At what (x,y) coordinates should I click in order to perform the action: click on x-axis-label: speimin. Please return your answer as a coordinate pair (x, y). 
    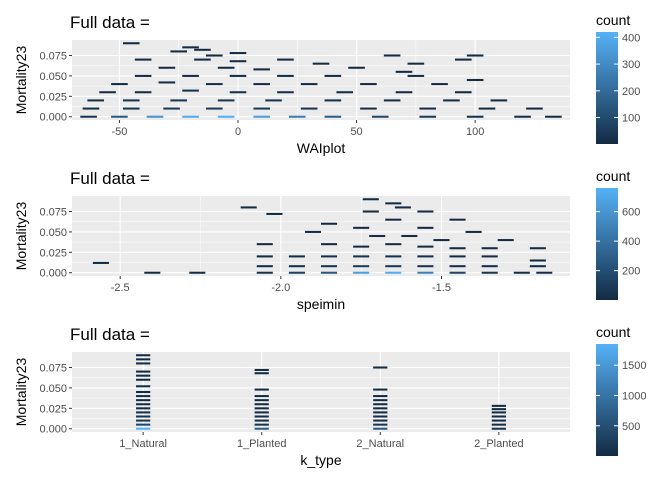
    Looking at the image, I should click on (321, 304).